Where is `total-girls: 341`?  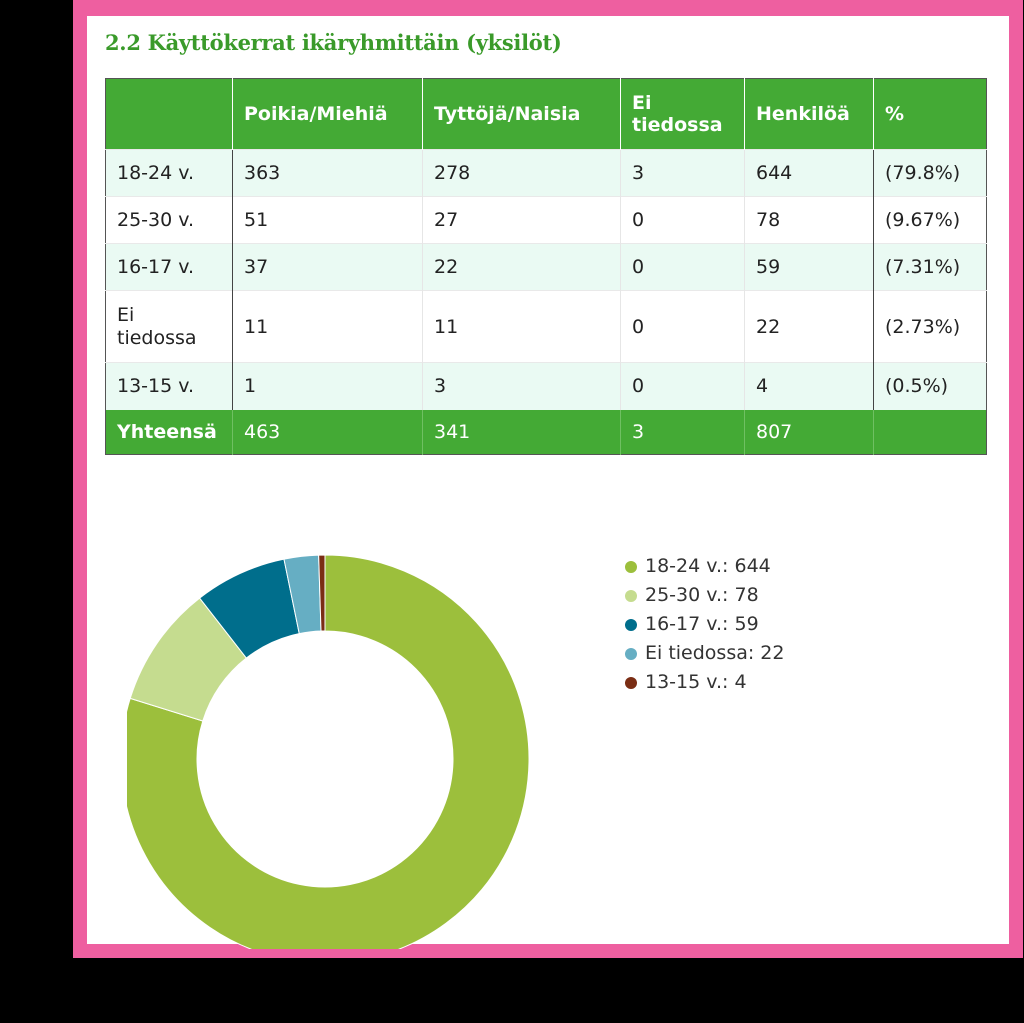 total-girls: 341 is located at coordinates (521, 431).